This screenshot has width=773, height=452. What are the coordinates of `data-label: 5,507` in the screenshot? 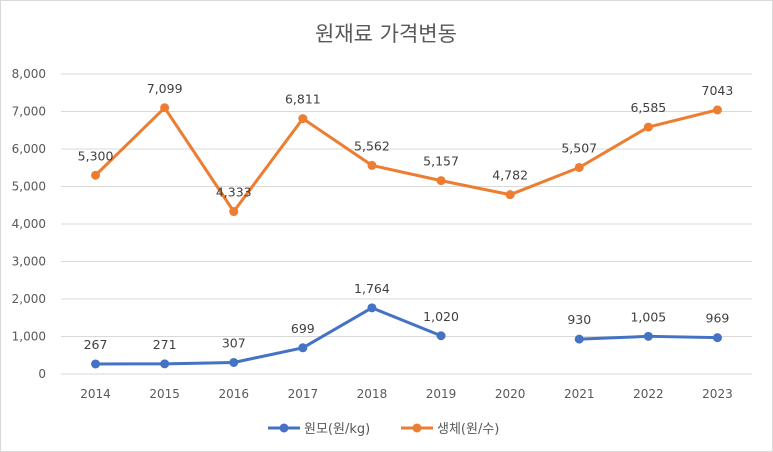 It's located at (579, 147).